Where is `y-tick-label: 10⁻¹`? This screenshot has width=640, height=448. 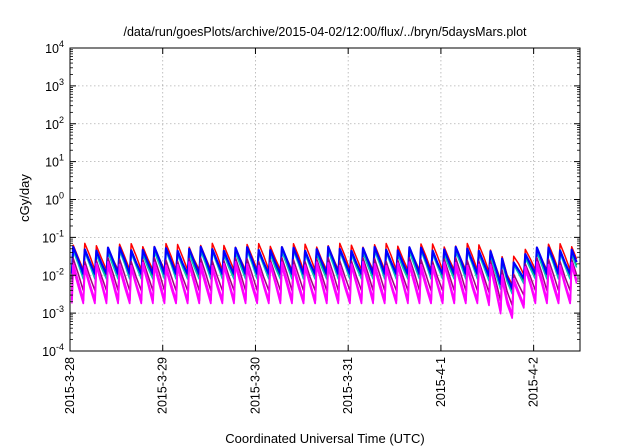
y-tick-label: 10⁻¹ is located at coordinates (53, 236).